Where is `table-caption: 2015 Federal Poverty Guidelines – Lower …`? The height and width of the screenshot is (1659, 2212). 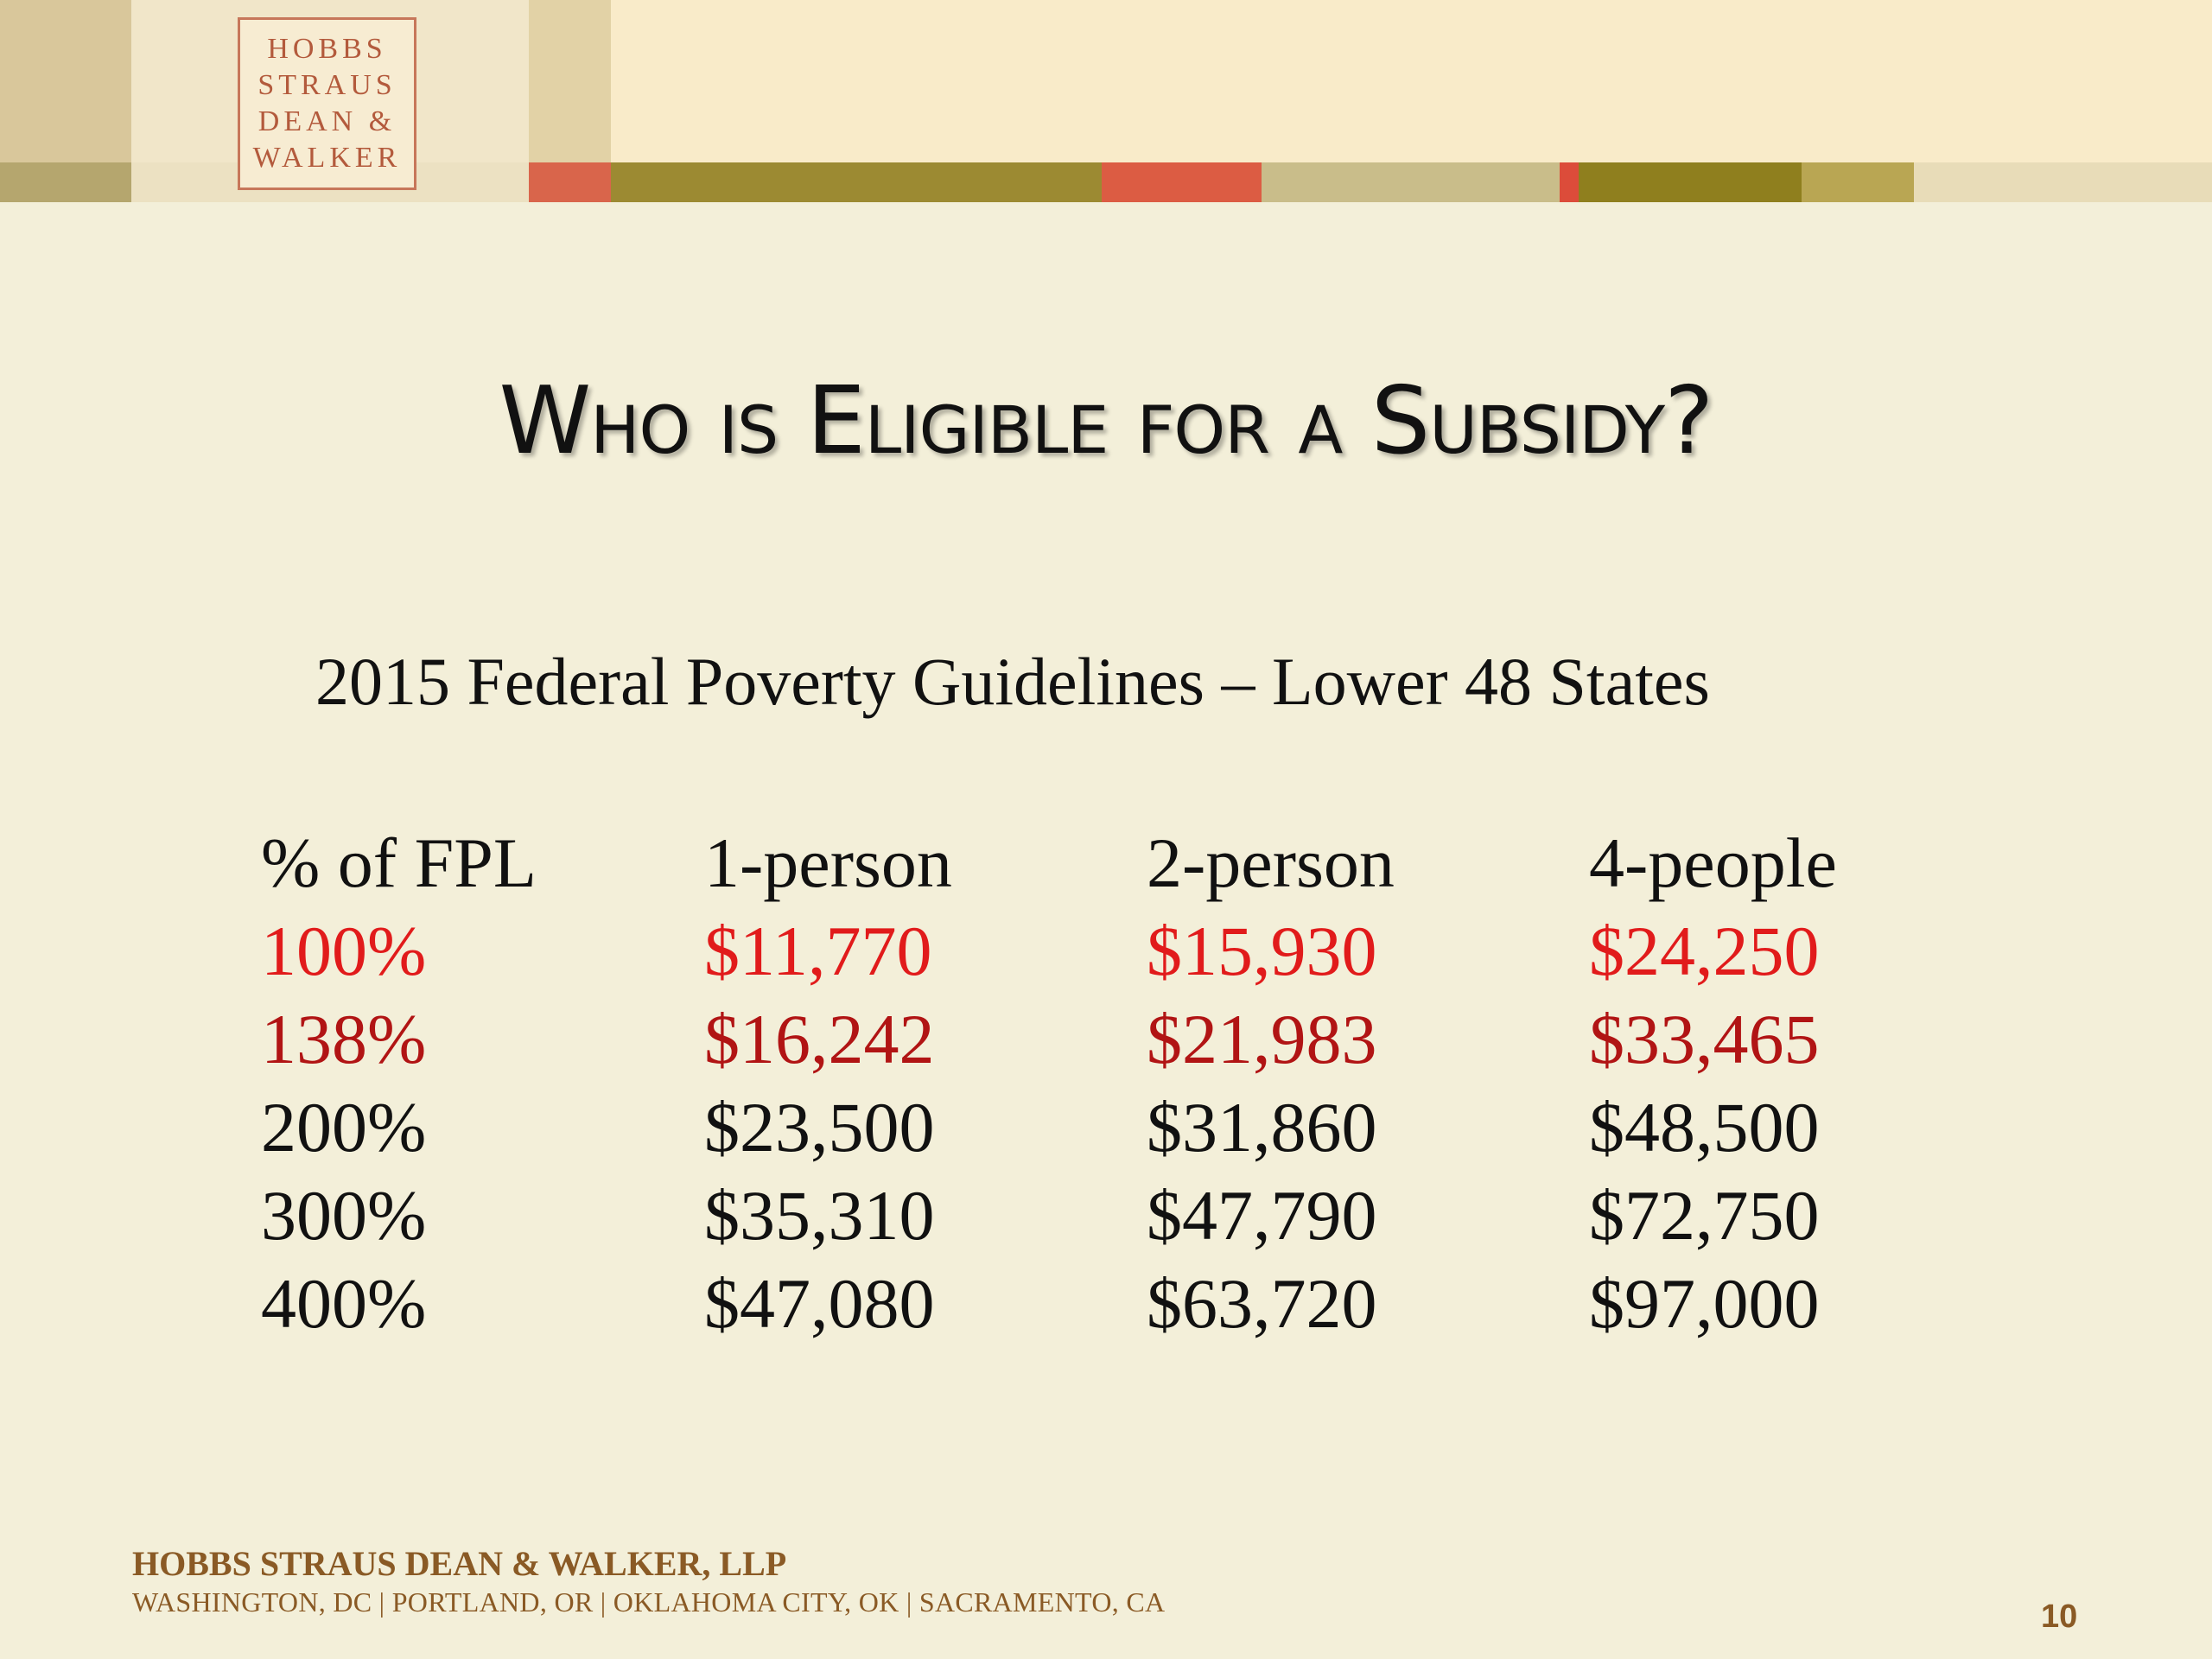 table-caption: 2015 Federal Poverty Guidelines – Lower … is located at coordinates (1013, 681).